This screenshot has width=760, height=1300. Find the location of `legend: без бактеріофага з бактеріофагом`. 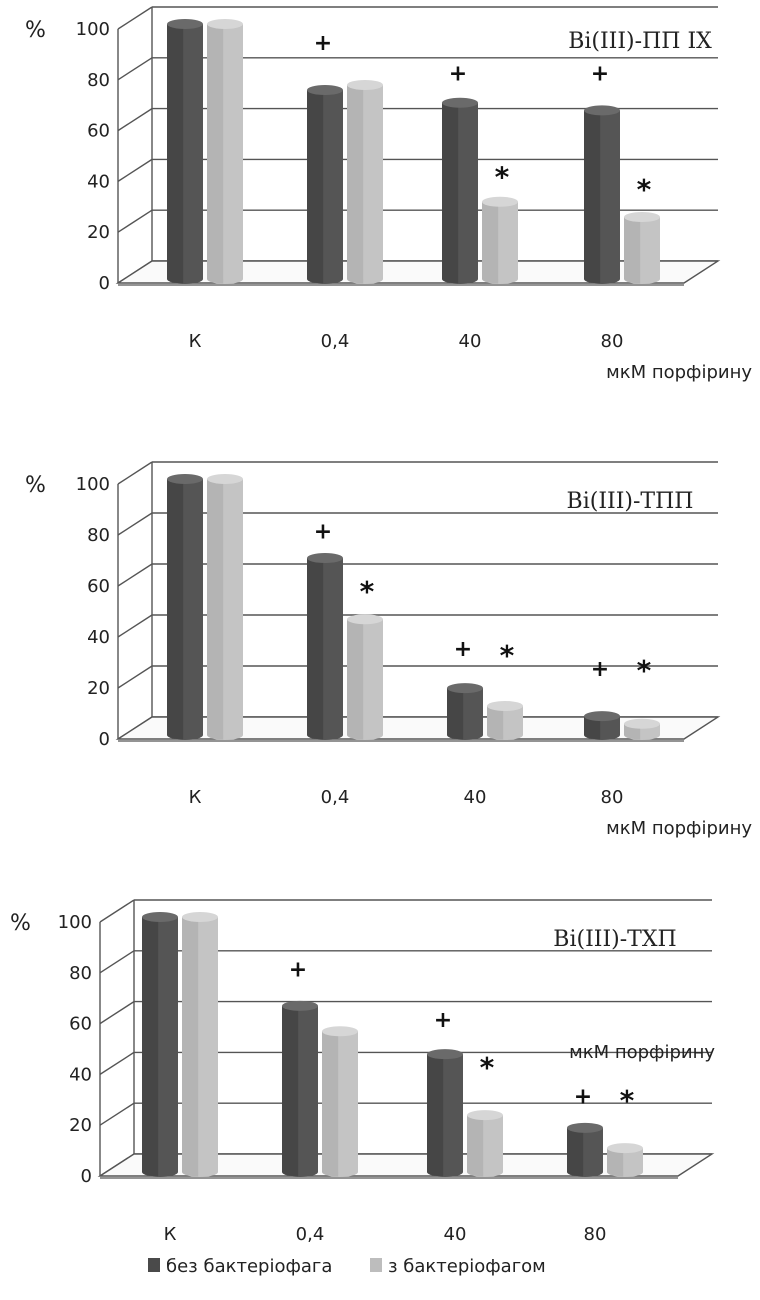

legend: без бактеріофага з бактеріофагом is located at coordinates (347, 1266).